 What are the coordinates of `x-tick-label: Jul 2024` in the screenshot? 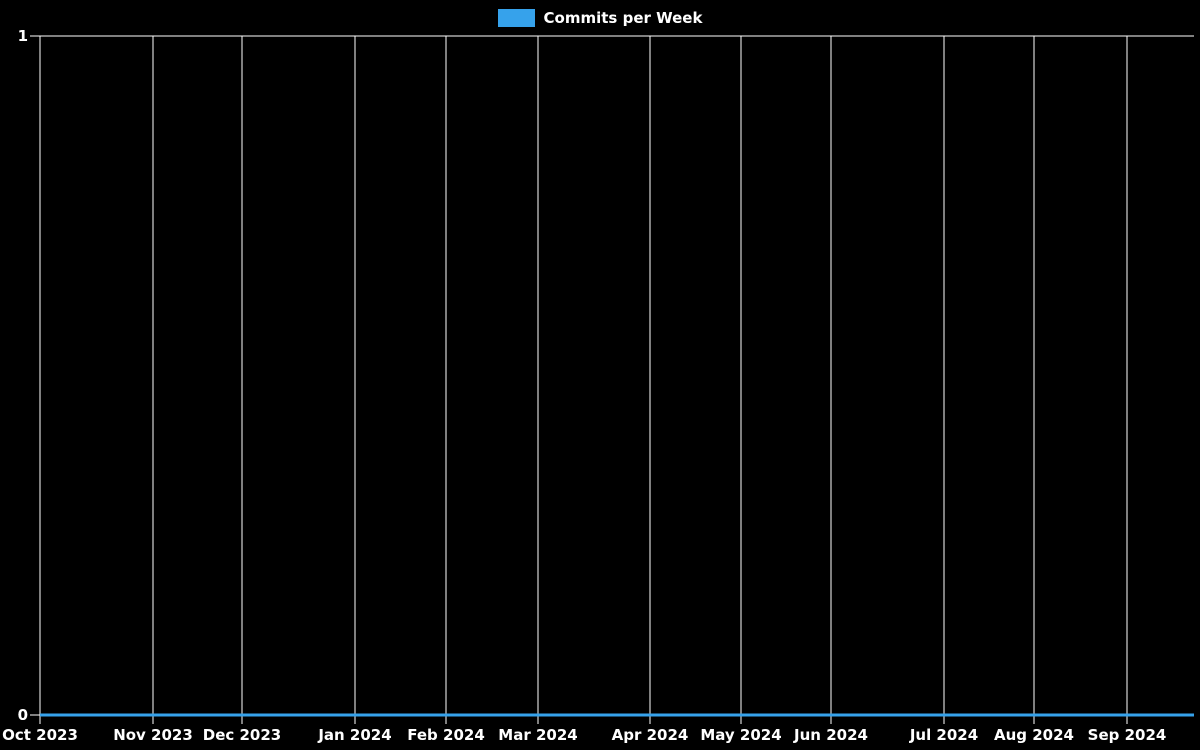 It's located at (943, 735).